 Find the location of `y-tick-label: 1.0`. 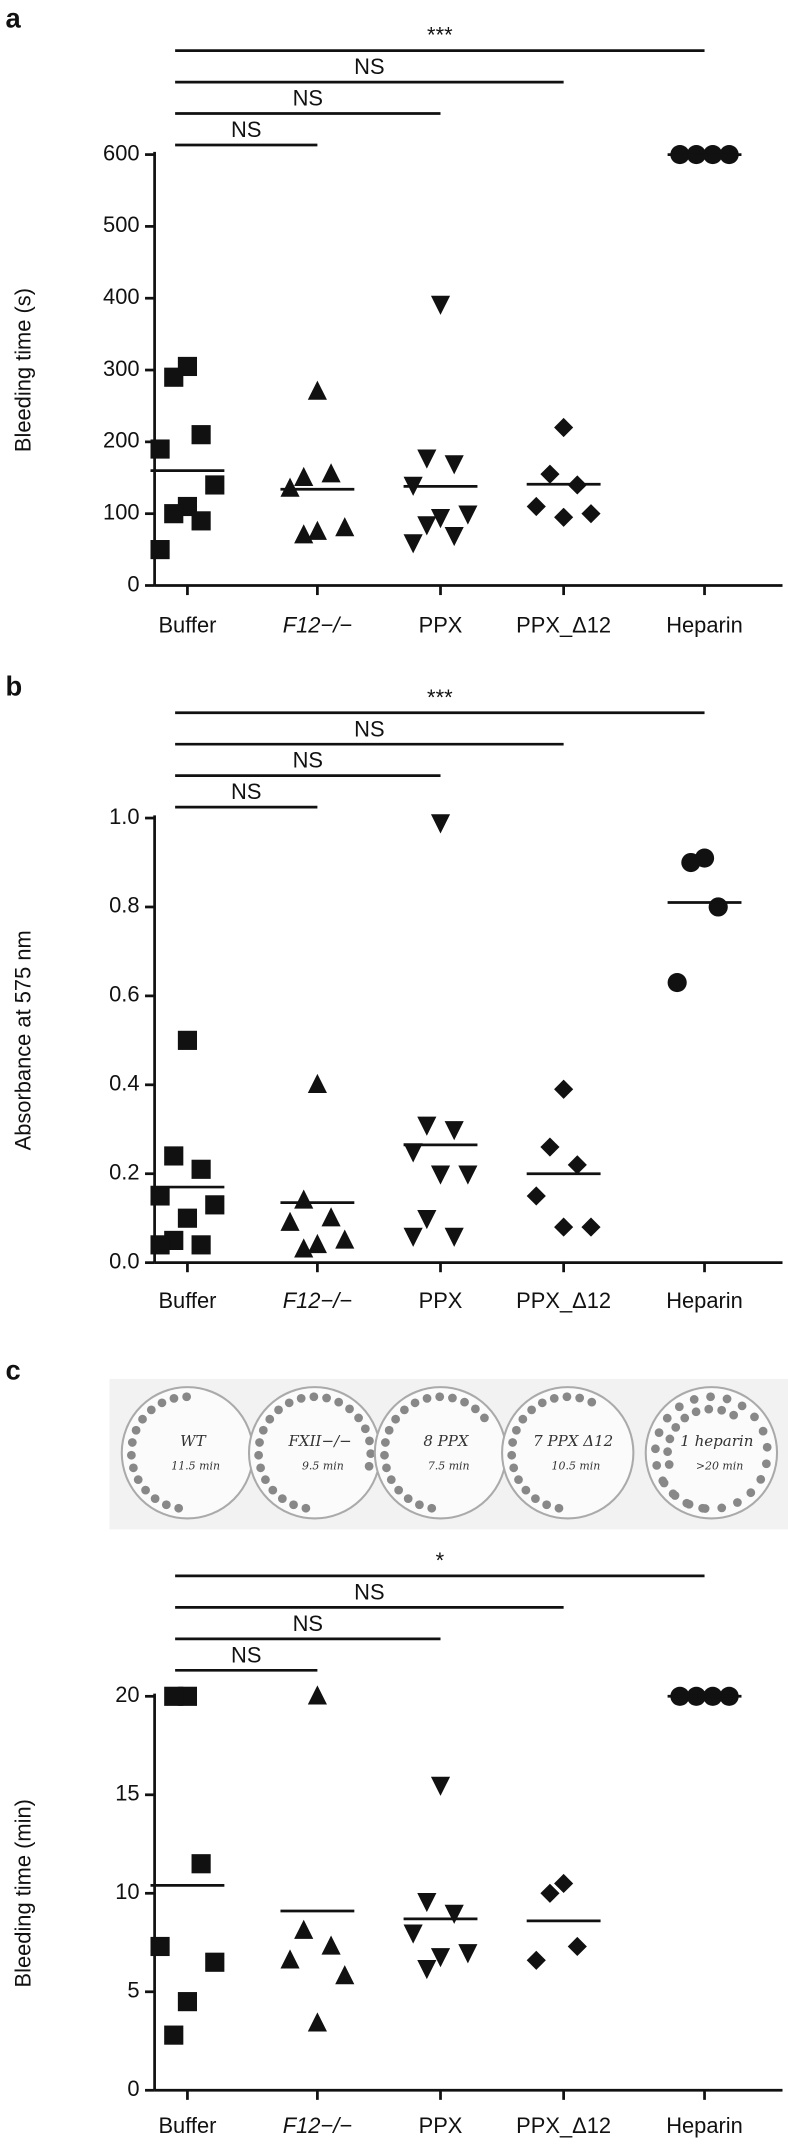

y-tick-label: 1.0 is located at coordinates (124, 816).